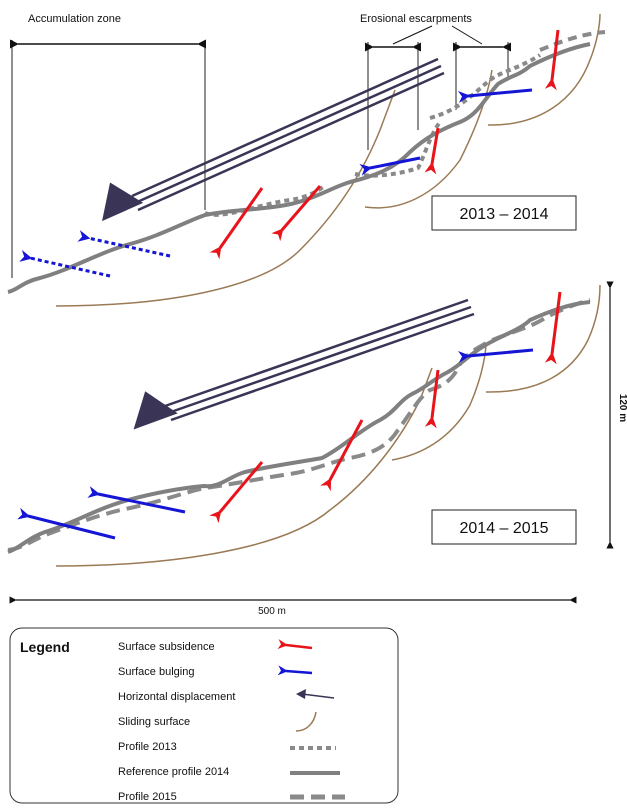 The height and width of the screenshot is (809, 627). I want to click on dark-arrow-icon, so click(318, 696).